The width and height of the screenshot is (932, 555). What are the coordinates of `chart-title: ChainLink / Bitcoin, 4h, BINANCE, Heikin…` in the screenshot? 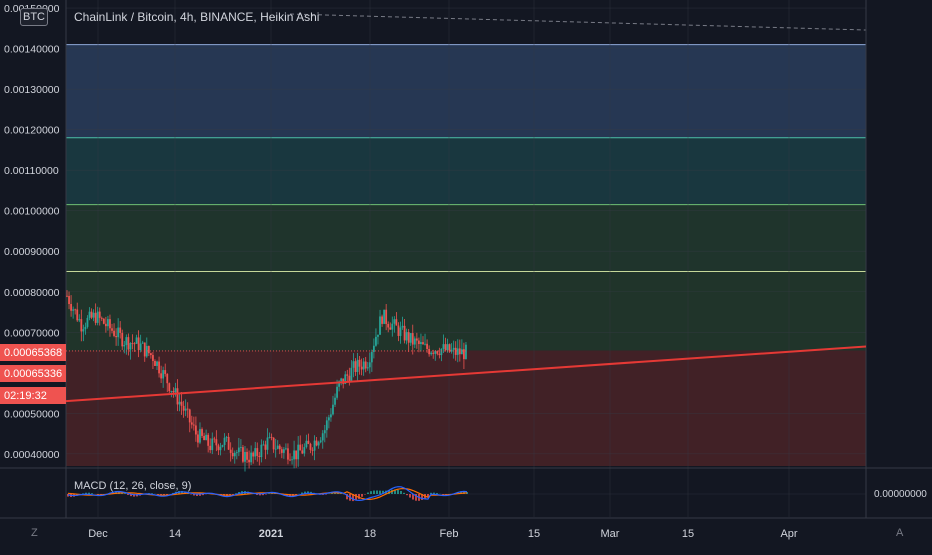 It's located at (196, 17).